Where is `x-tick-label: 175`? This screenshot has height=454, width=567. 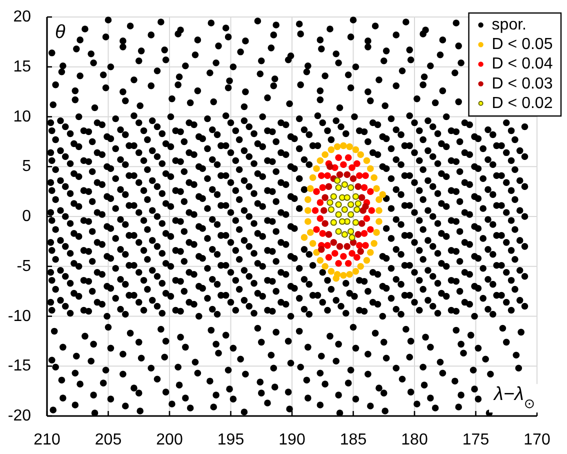
x-tick-label: 175 is located at coordinates (476, 440).